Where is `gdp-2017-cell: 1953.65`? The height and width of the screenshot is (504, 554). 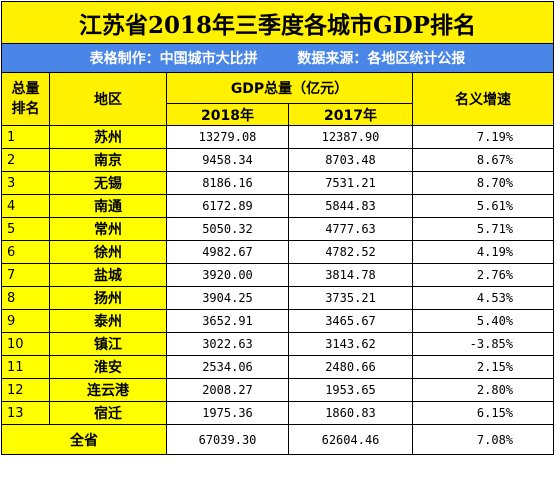
gdp-2017-cell: 1953.65 is located at coordinates (350, 390).